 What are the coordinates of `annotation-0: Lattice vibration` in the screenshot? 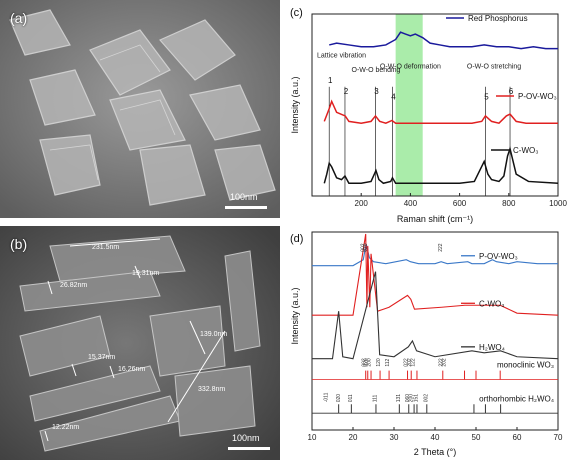 It's located at (341, 56).